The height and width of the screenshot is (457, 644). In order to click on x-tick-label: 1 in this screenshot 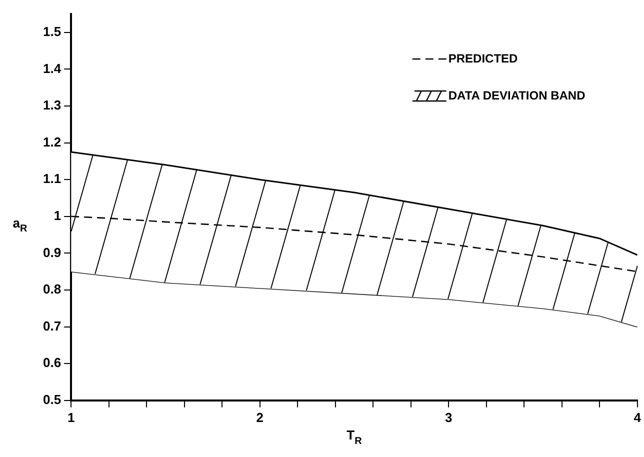, I will do `click(71, 417)`.